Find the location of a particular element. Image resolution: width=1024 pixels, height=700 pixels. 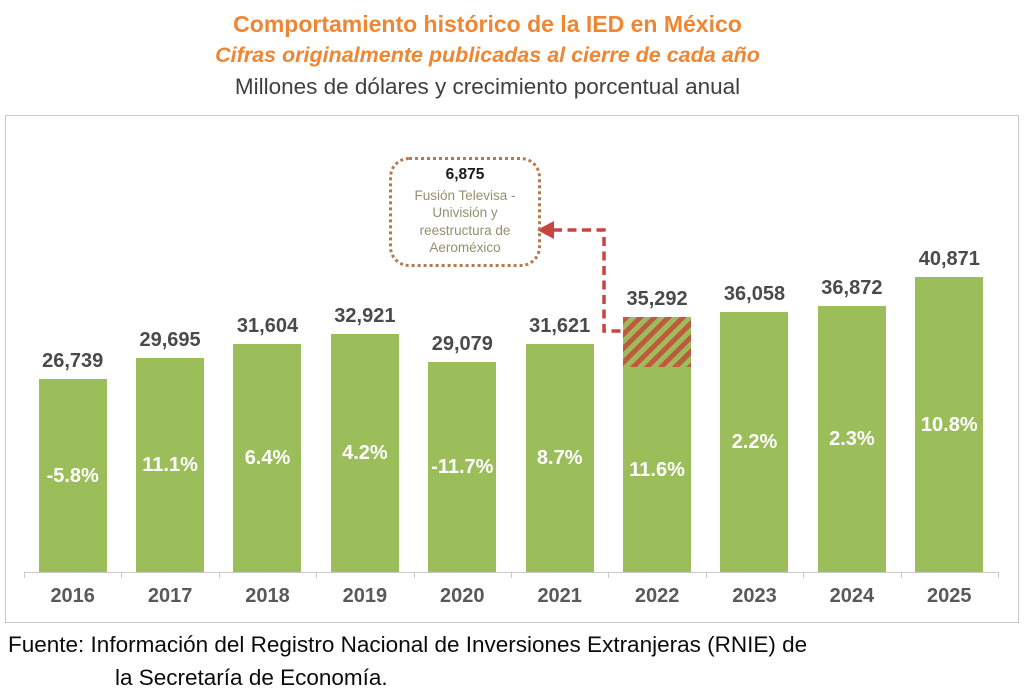

value-label-2022: 35,292 is located at coordinates (657, 299).